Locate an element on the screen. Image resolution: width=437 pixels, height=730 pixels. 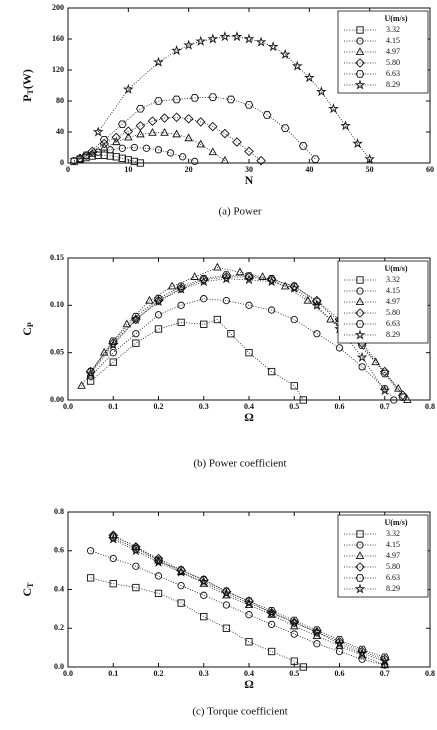
x-tick-label: 0.2 is located at coordinates (159, 406).